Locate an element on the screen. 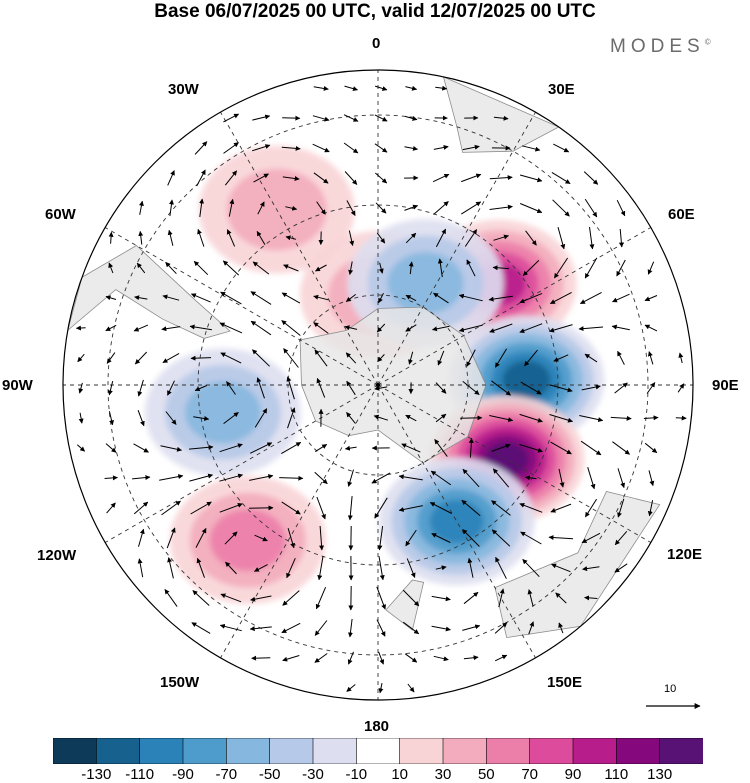 Image resolution: width=750 pixels, height=783 pixels. south-pole-dot is located at coordinates (378, 385).